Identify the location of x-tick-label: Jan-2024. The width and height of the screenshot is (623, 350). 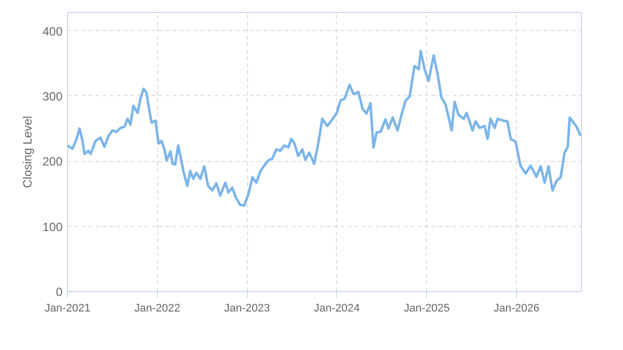
(337, 308).